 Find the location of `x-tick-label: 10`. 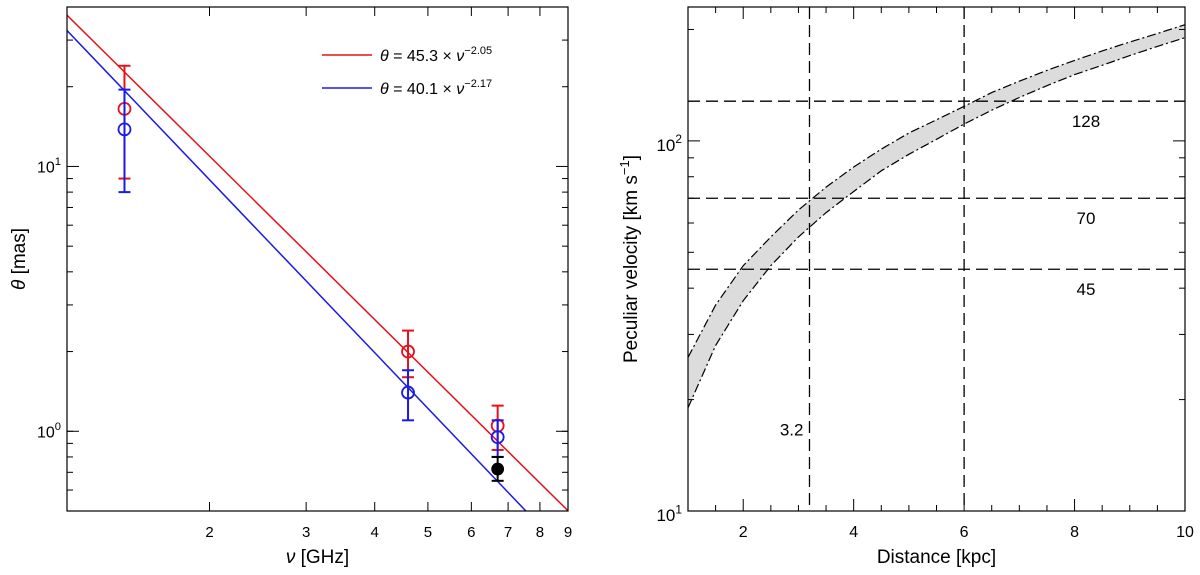

x-tick-label: 10 is located at coordinates (1185, 532).